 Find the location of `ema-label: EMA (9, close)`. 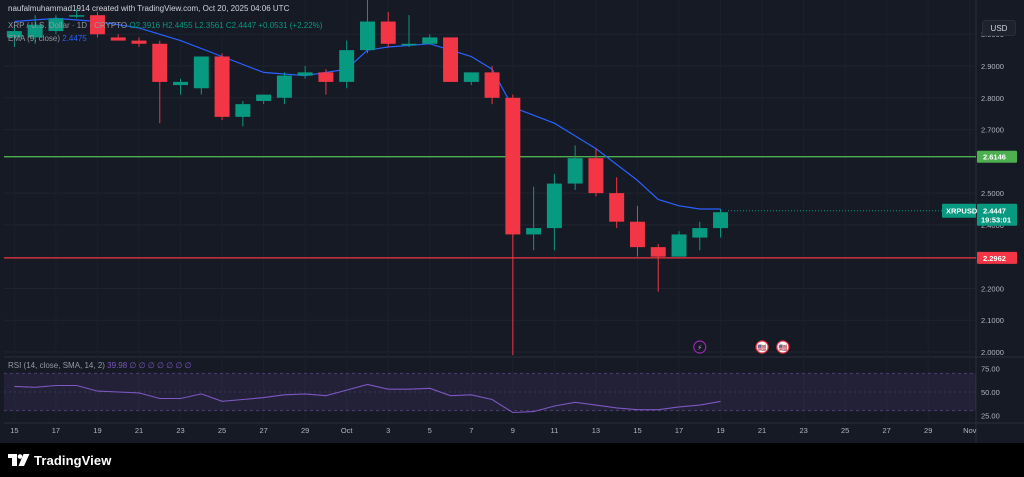

ema-label: EMA (9, close) is located at coordinates (34, 38).